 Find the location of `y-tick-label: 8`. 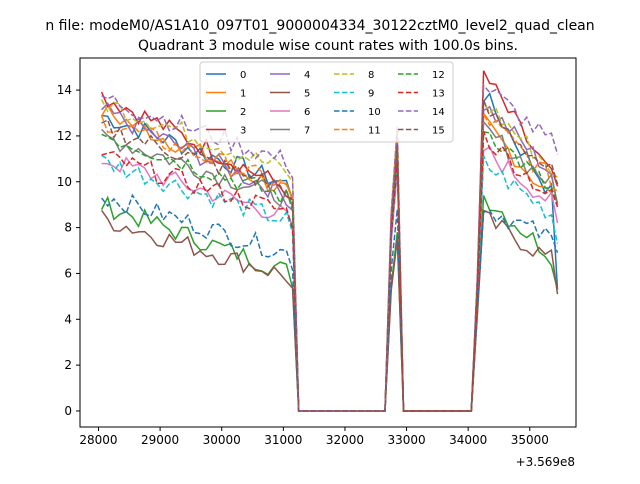

y-tick-label: 8 is located at coordinates (68, 228).